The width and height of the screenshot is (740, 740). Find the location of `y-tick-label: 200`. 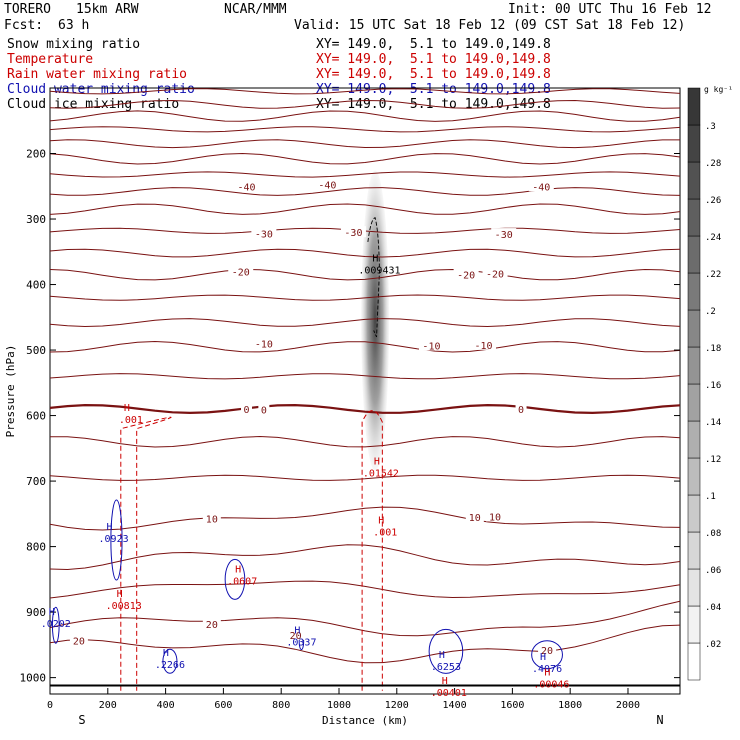

y-tick-label: 200 is located at coordinates (36, 154).